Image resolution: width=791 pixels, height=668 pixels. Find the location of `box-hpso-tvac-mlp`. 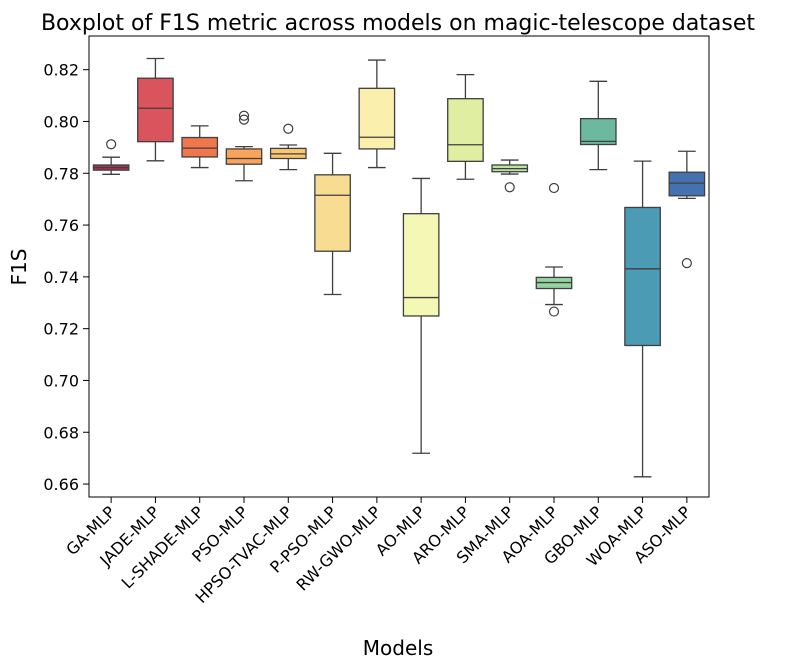

box-hpso-tvac-mlp is located at coordinates (288, 147).